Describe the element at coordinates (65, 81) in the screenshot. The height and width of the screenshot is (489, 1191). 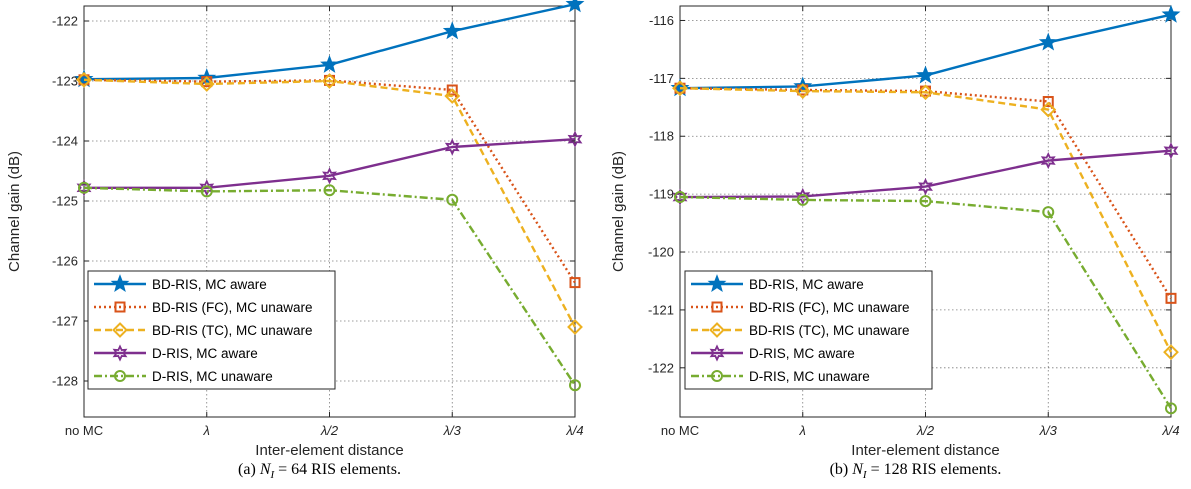
I see `y-tick-label: -123` at that location.